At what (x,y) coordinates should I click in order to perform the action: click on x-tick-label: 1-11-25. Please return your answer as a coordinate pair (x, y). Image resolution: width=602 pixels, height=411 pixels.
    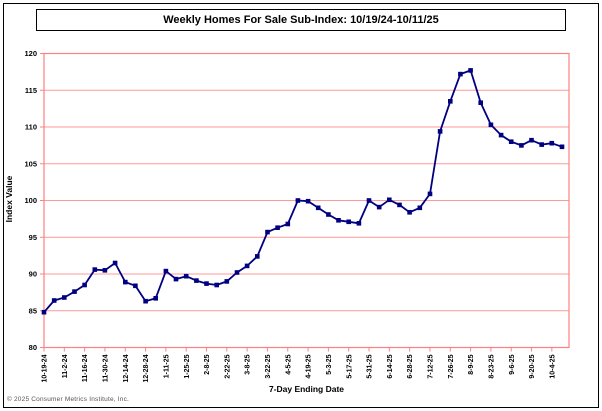
    Looking at the image, I should click on (166, 366).